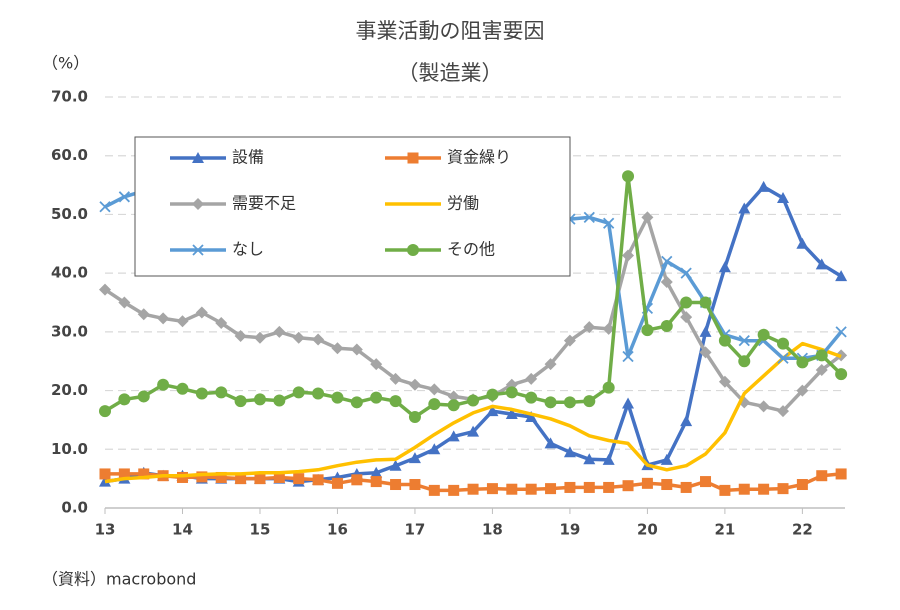  What do you see at coordinates (724, 530) in the screenshot?
I see `x-tick-label: 21` at bounding box center [724, 530].